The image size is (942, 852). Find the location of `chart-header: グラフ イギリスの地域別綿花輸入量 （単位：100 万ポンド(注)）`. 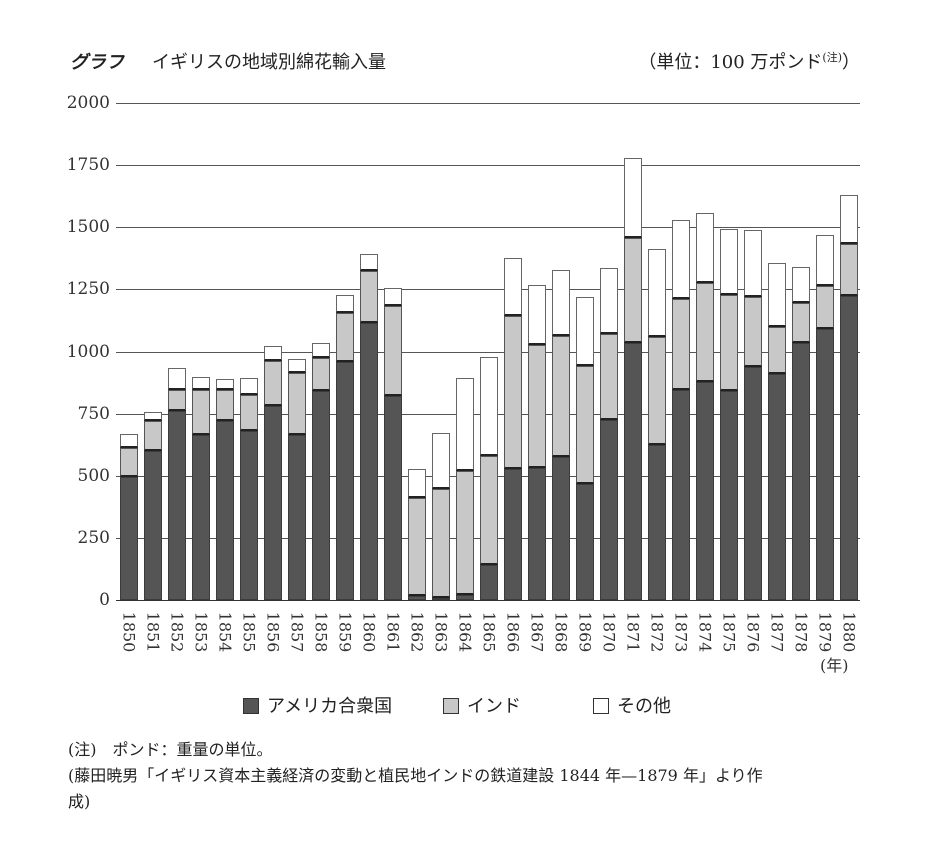

chart-header: グラフ イギリスの地域別綿花輸入量 （単位：100 万ポンド(注)） is located at coordinates (465, 61).